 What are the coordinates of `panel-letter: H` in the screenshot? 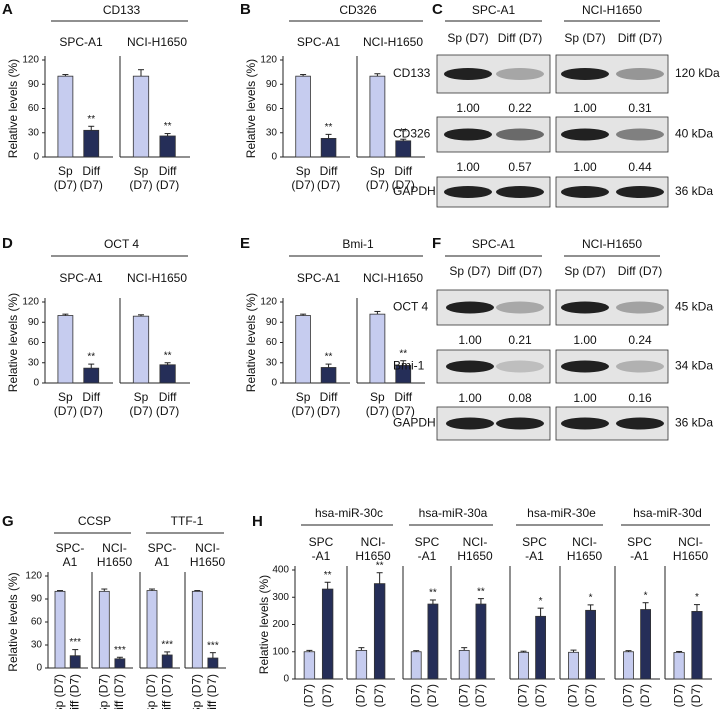 It's located at (257, 521).